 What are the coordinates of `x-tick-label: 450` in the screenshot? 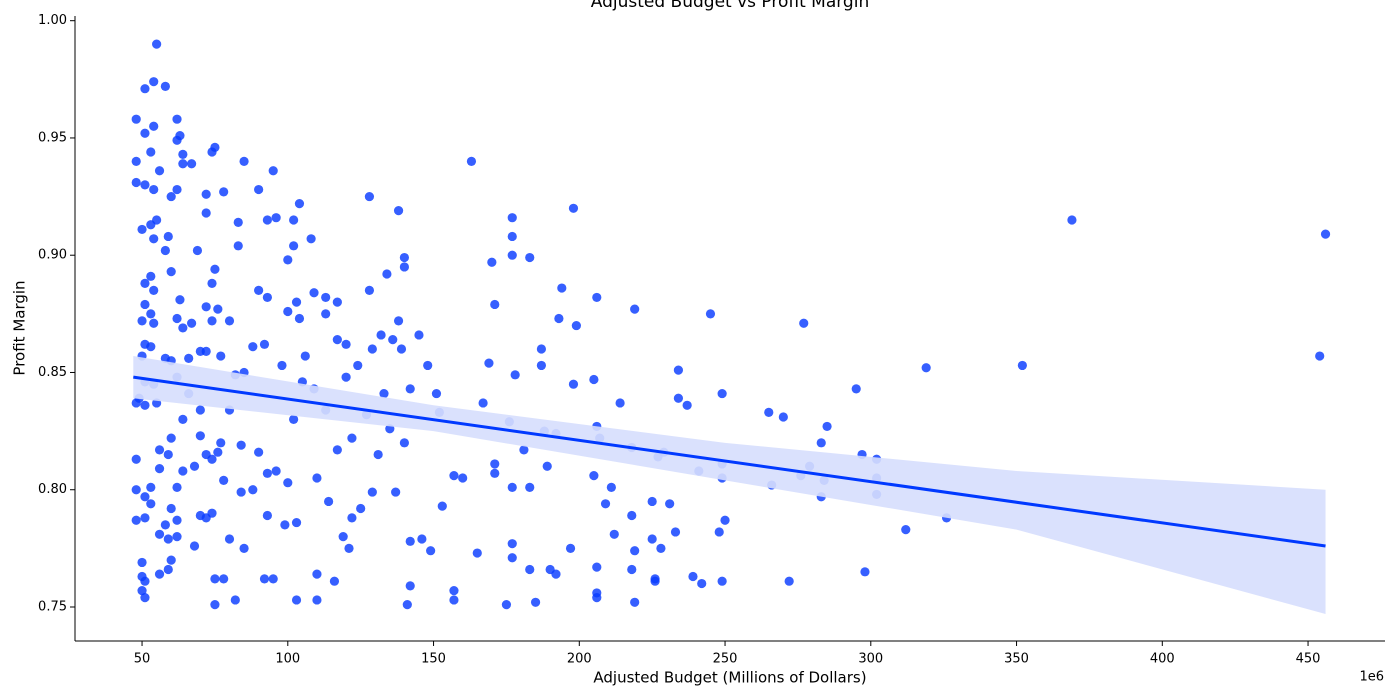 It's located at (1308, 659).